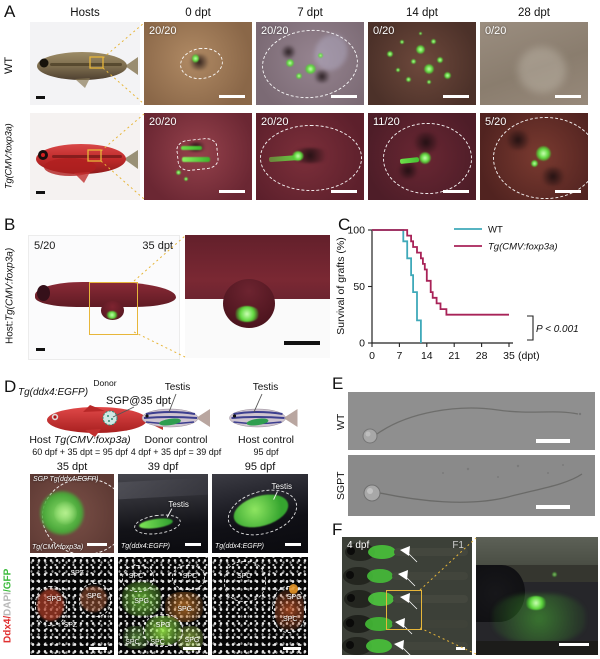  What do you see at coordinates (338, 383) in the screenshot?
I see `panel-e-letter: E` at bounding box center [338, 383].